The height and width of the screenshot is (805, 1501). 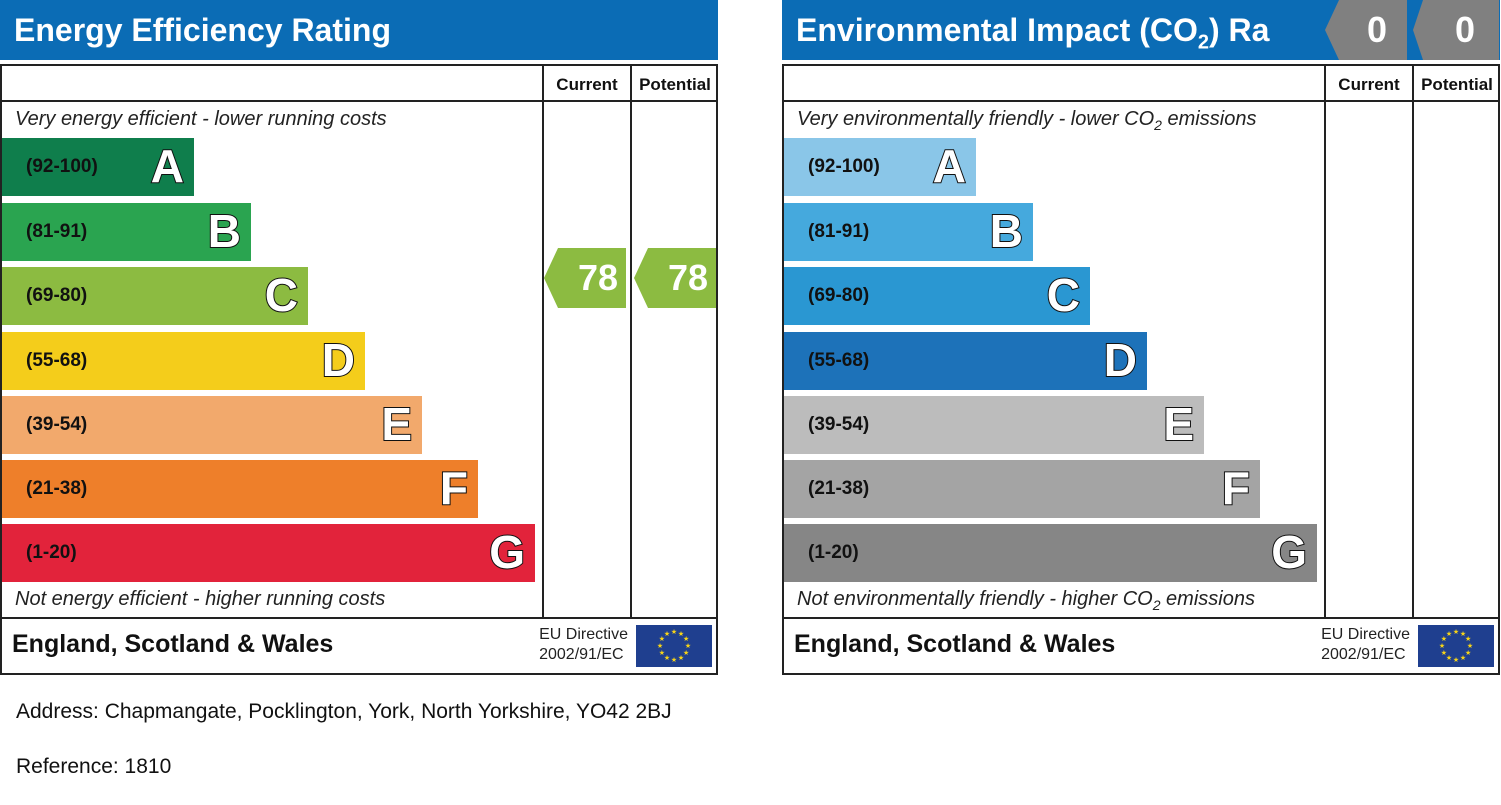 I want to click on environment-eu-line1: EU Directive, so click(x=1365, y=634).